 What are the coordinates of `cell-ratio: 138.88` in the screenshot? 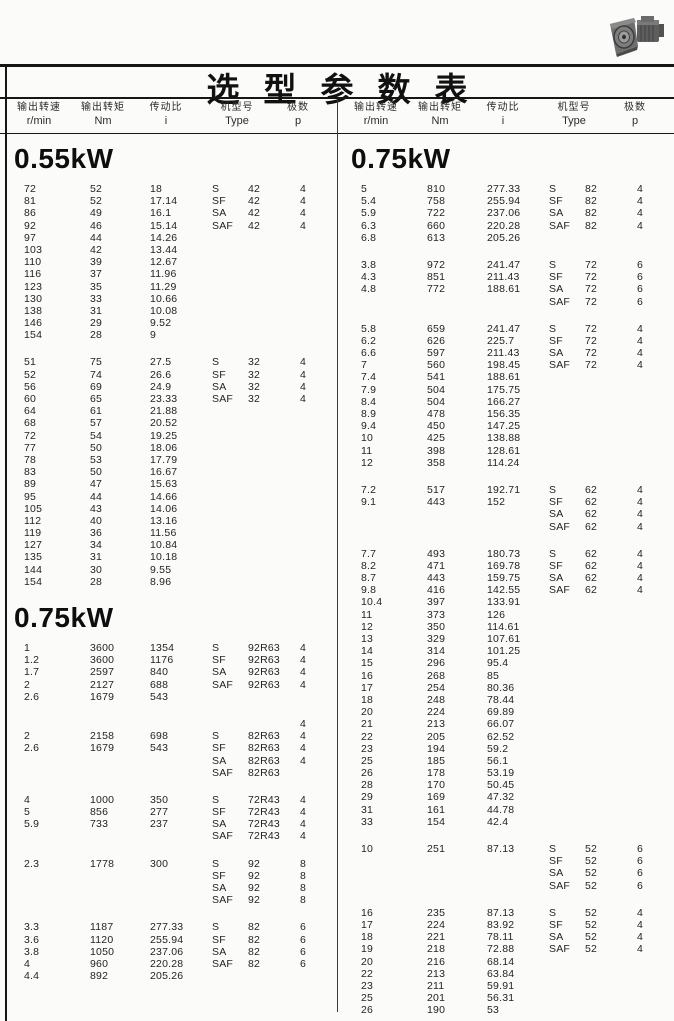 It's located at (504, 438).